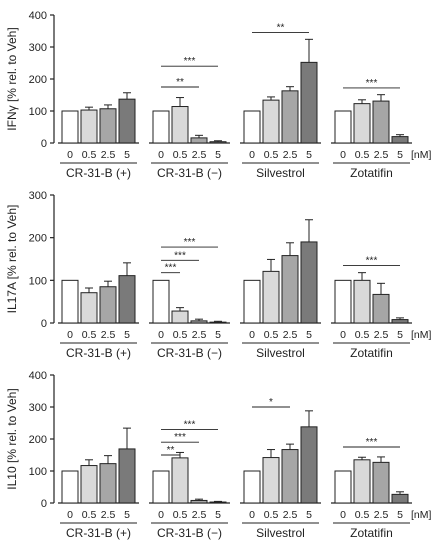  What do you see at coordinates (12, 259) in the screenshot?
I see `y-axis-label: IL17A [% rel. to Veh]` at bounding box center [12, 259].